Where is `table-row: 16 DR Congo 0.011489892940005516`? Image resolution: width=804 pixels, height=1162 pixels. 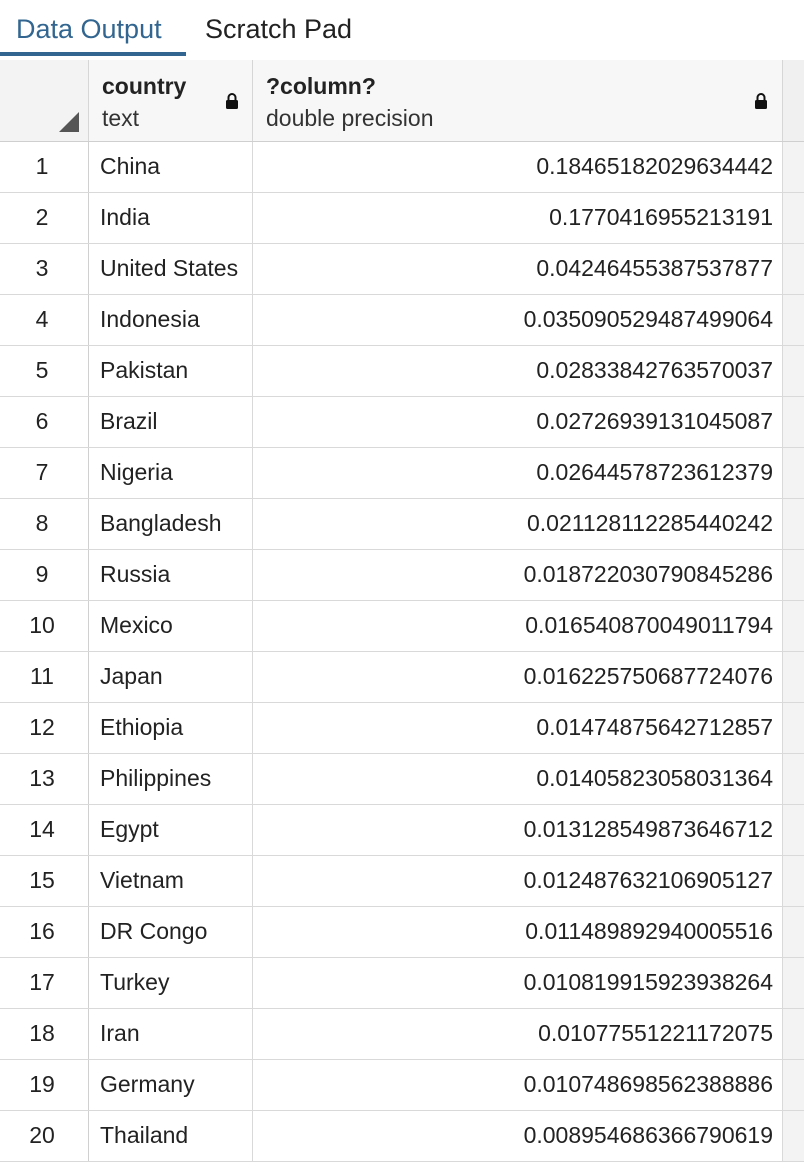 table-row: 16 DR Congo 0.011489892940005516 is located at coordinates (402, 932).